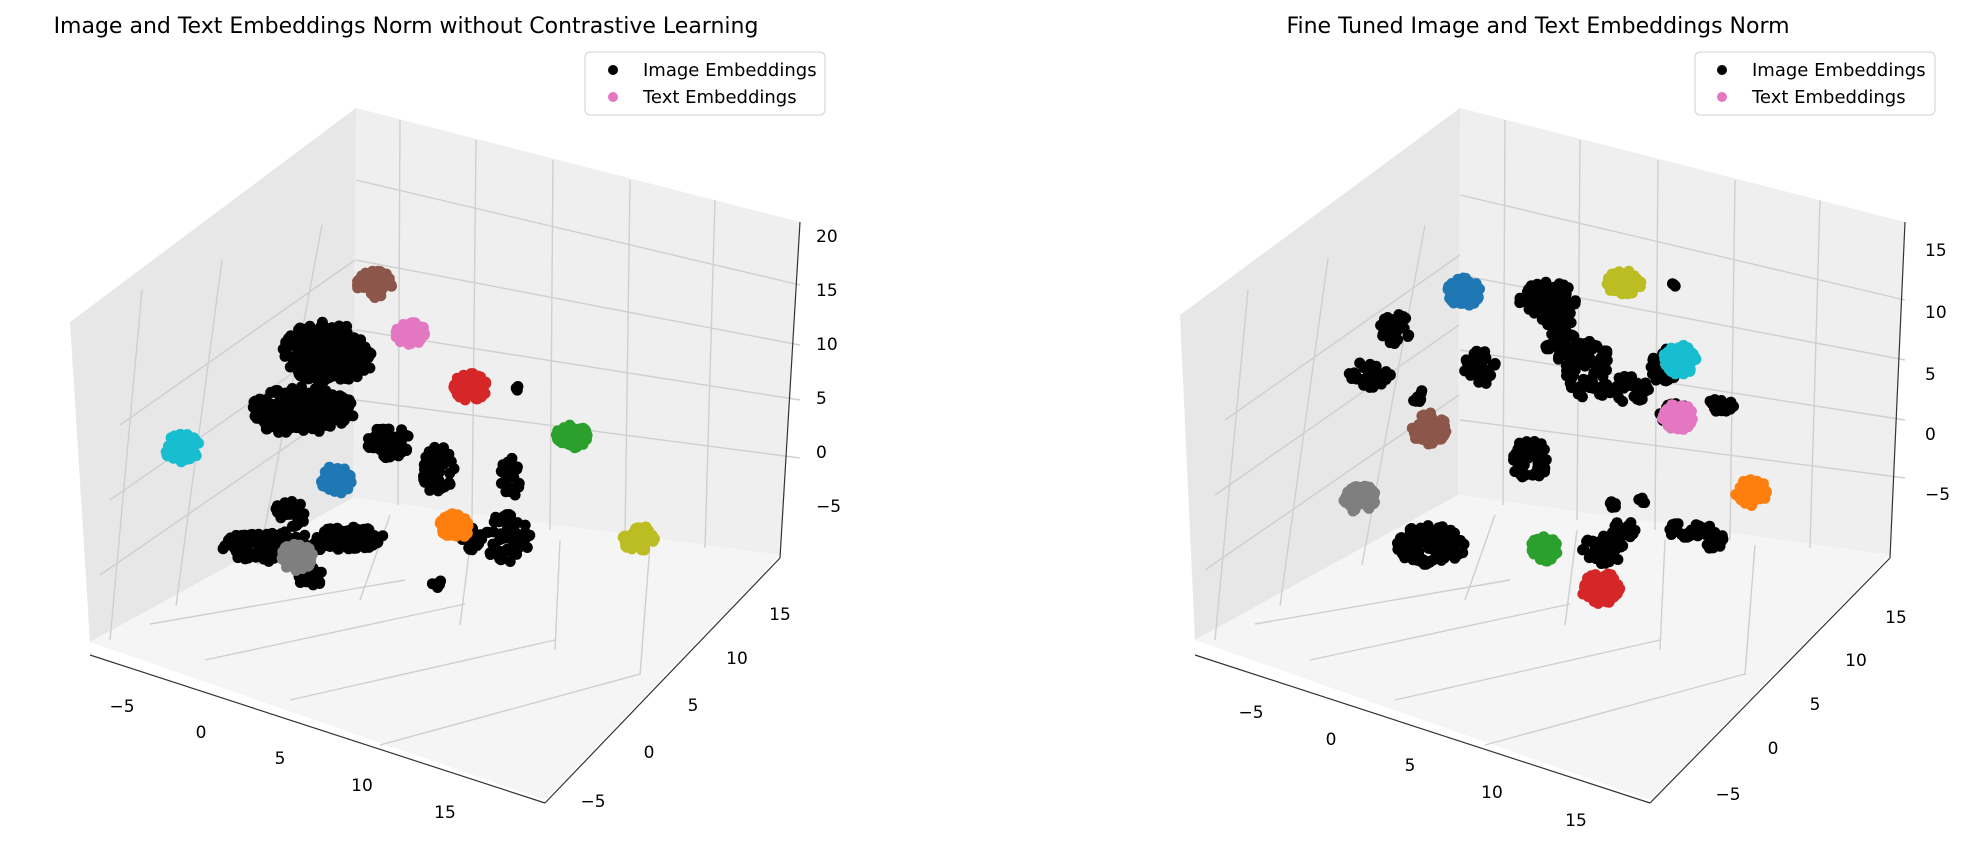 The height and width of the screenshot is (848, 1980). I want to click on right-legend: Image Embeddings Text Embeddings, so click(1815, 83).